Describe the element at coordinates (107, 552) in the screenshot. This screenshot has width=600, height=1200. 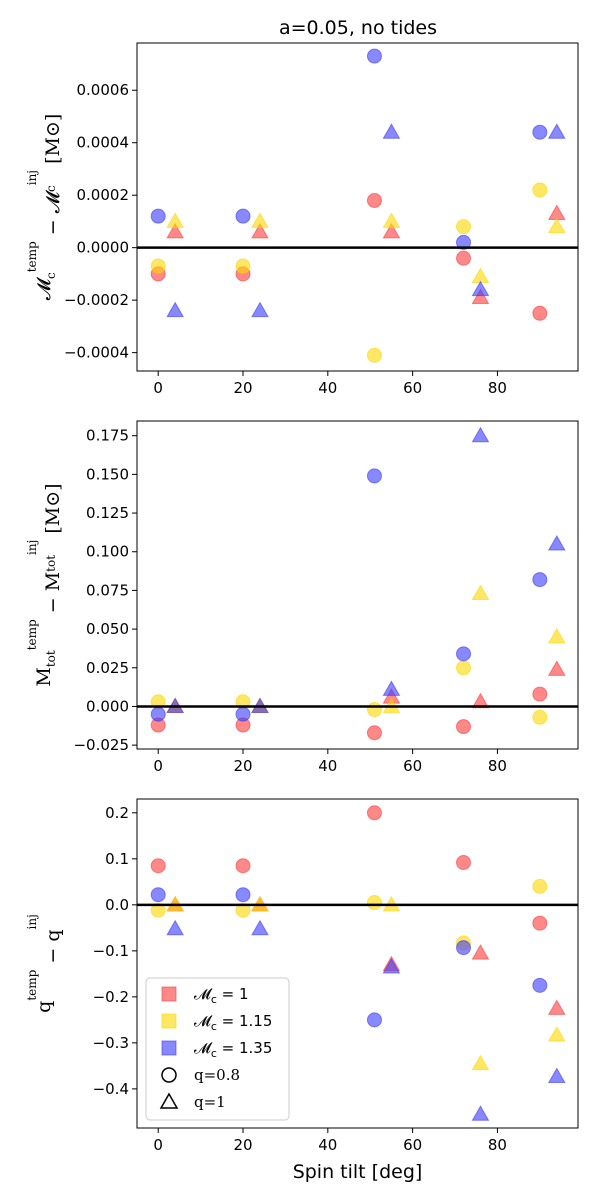
I see `y-tick-label: 0.100` at that location.